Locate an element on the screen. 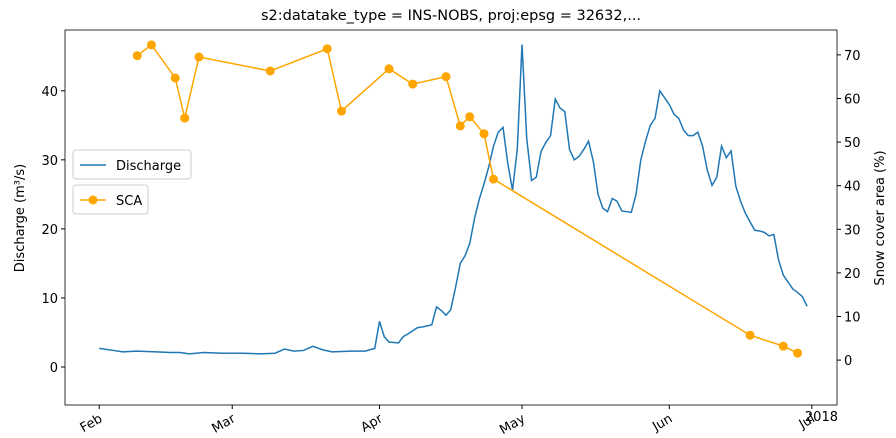  y-tick-label: 30 is located at coordinates (49, 161).